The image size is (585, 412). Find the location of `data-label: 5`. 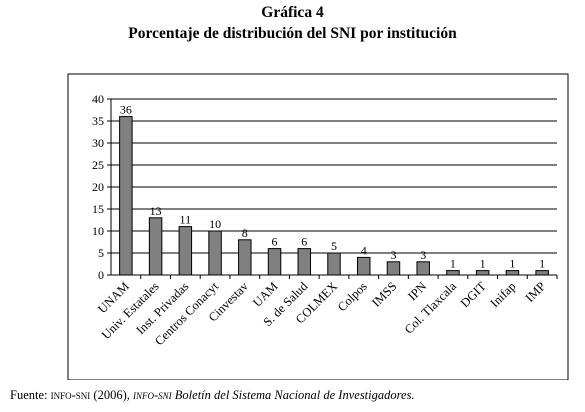

data-label: 5 is located at coordinates (334, 246).